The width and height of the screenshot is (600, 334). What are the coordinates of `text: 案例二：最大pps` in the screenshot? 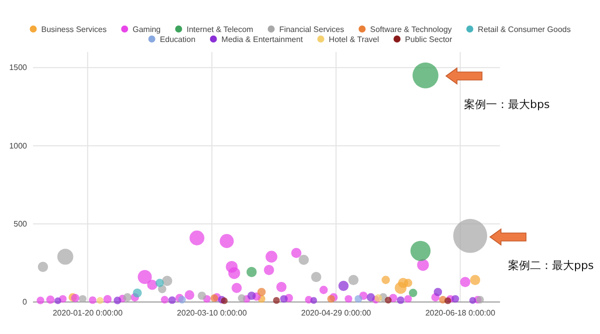 It's located at (551, 265).